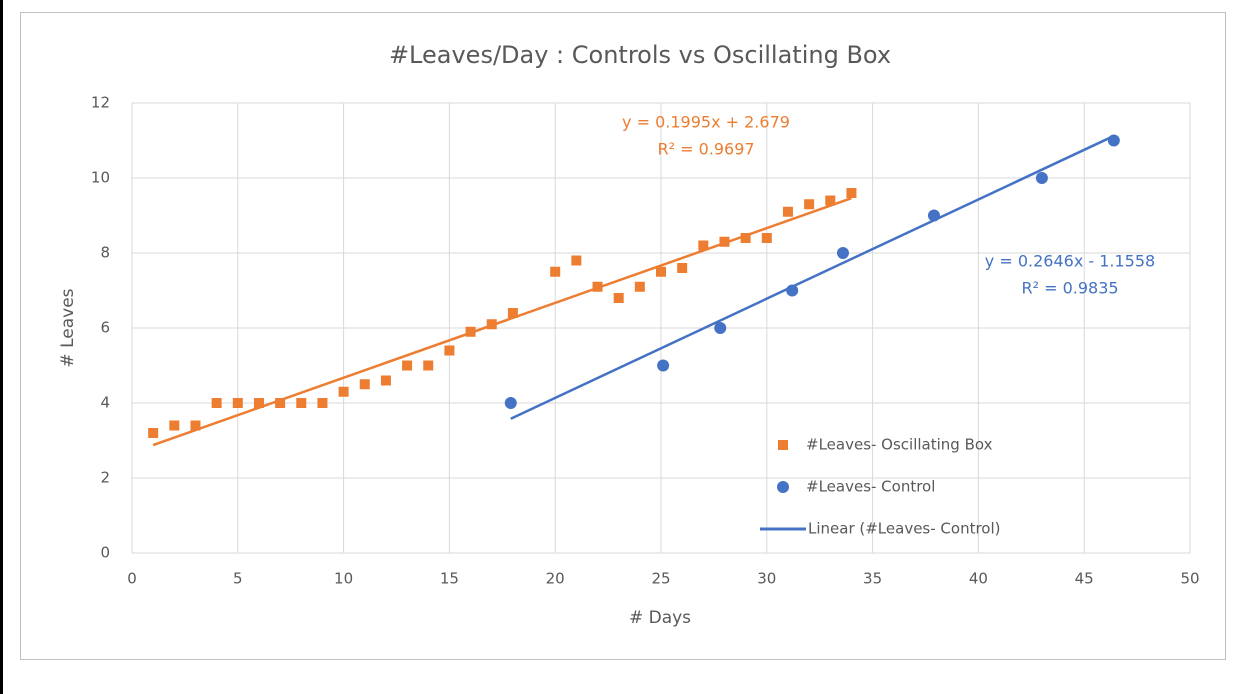 This screenshot has height=694, width=1244. What do you see at coordinates (1084, 579) in the screenshot?
I see `x-tick-label: 45` at bounding box center [1084, 579].